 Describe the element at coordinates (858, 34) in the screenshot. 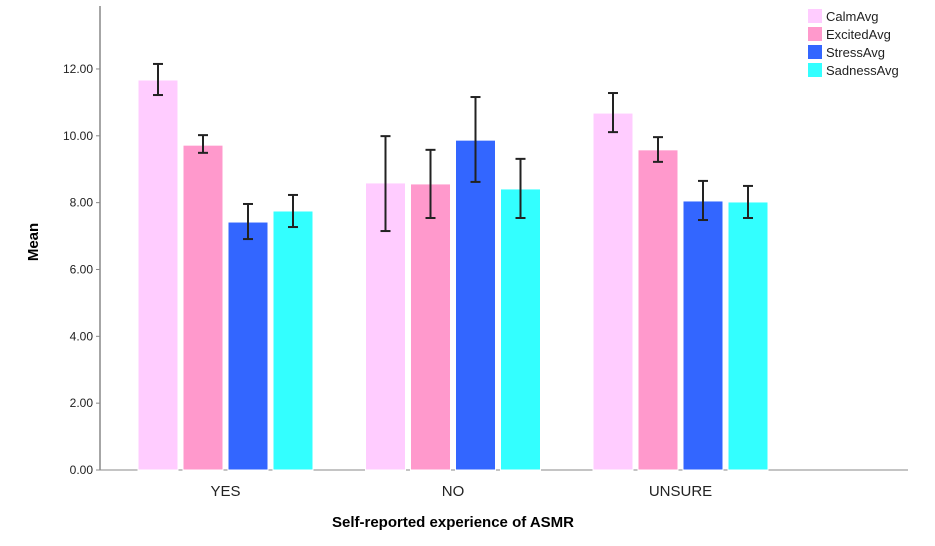

I see `legend-label: ExcitedAvg` at that location.